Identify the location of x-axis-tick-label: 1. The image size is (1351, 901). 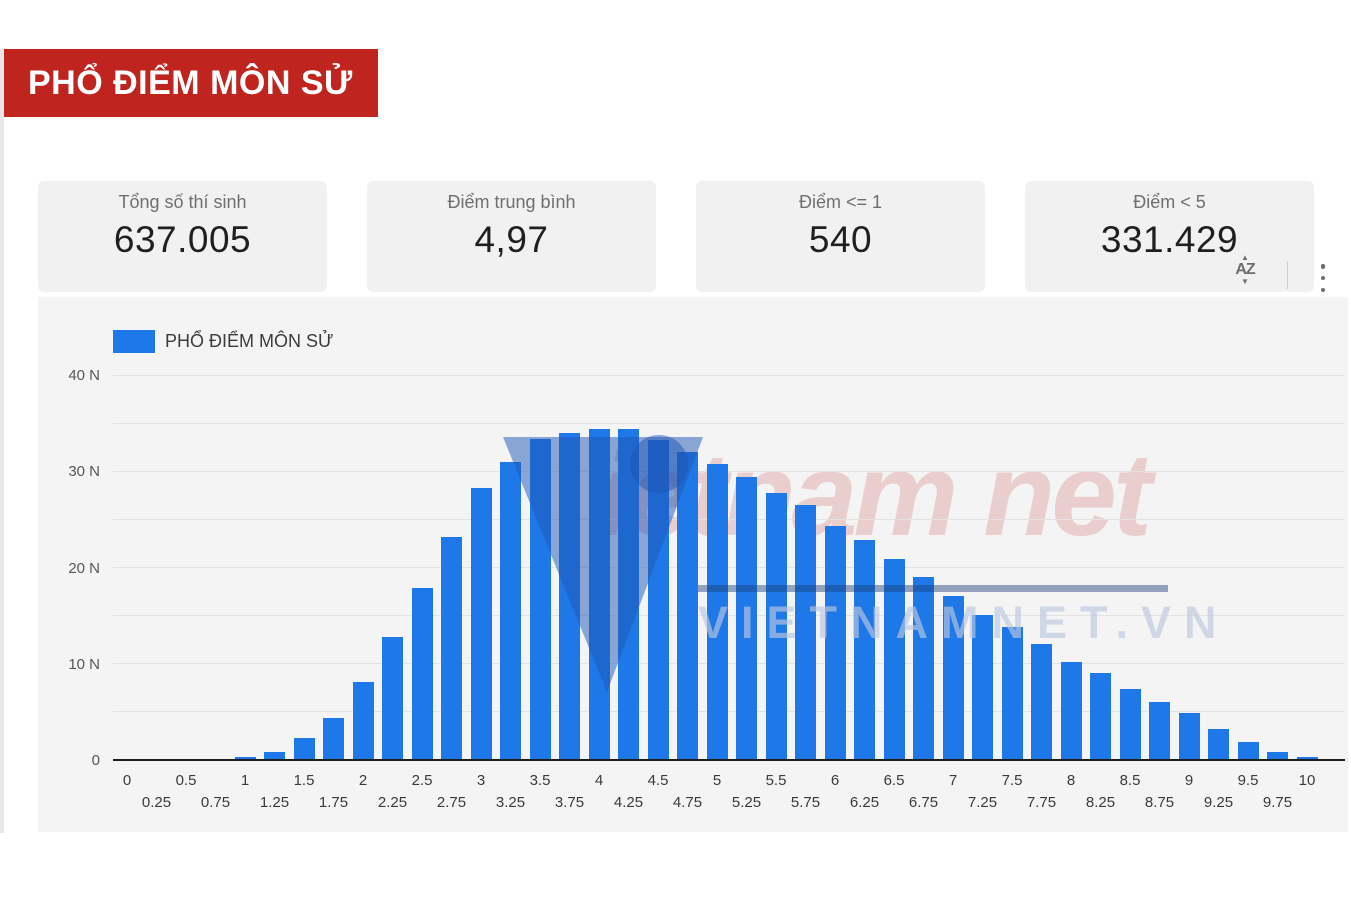
(245, 780).